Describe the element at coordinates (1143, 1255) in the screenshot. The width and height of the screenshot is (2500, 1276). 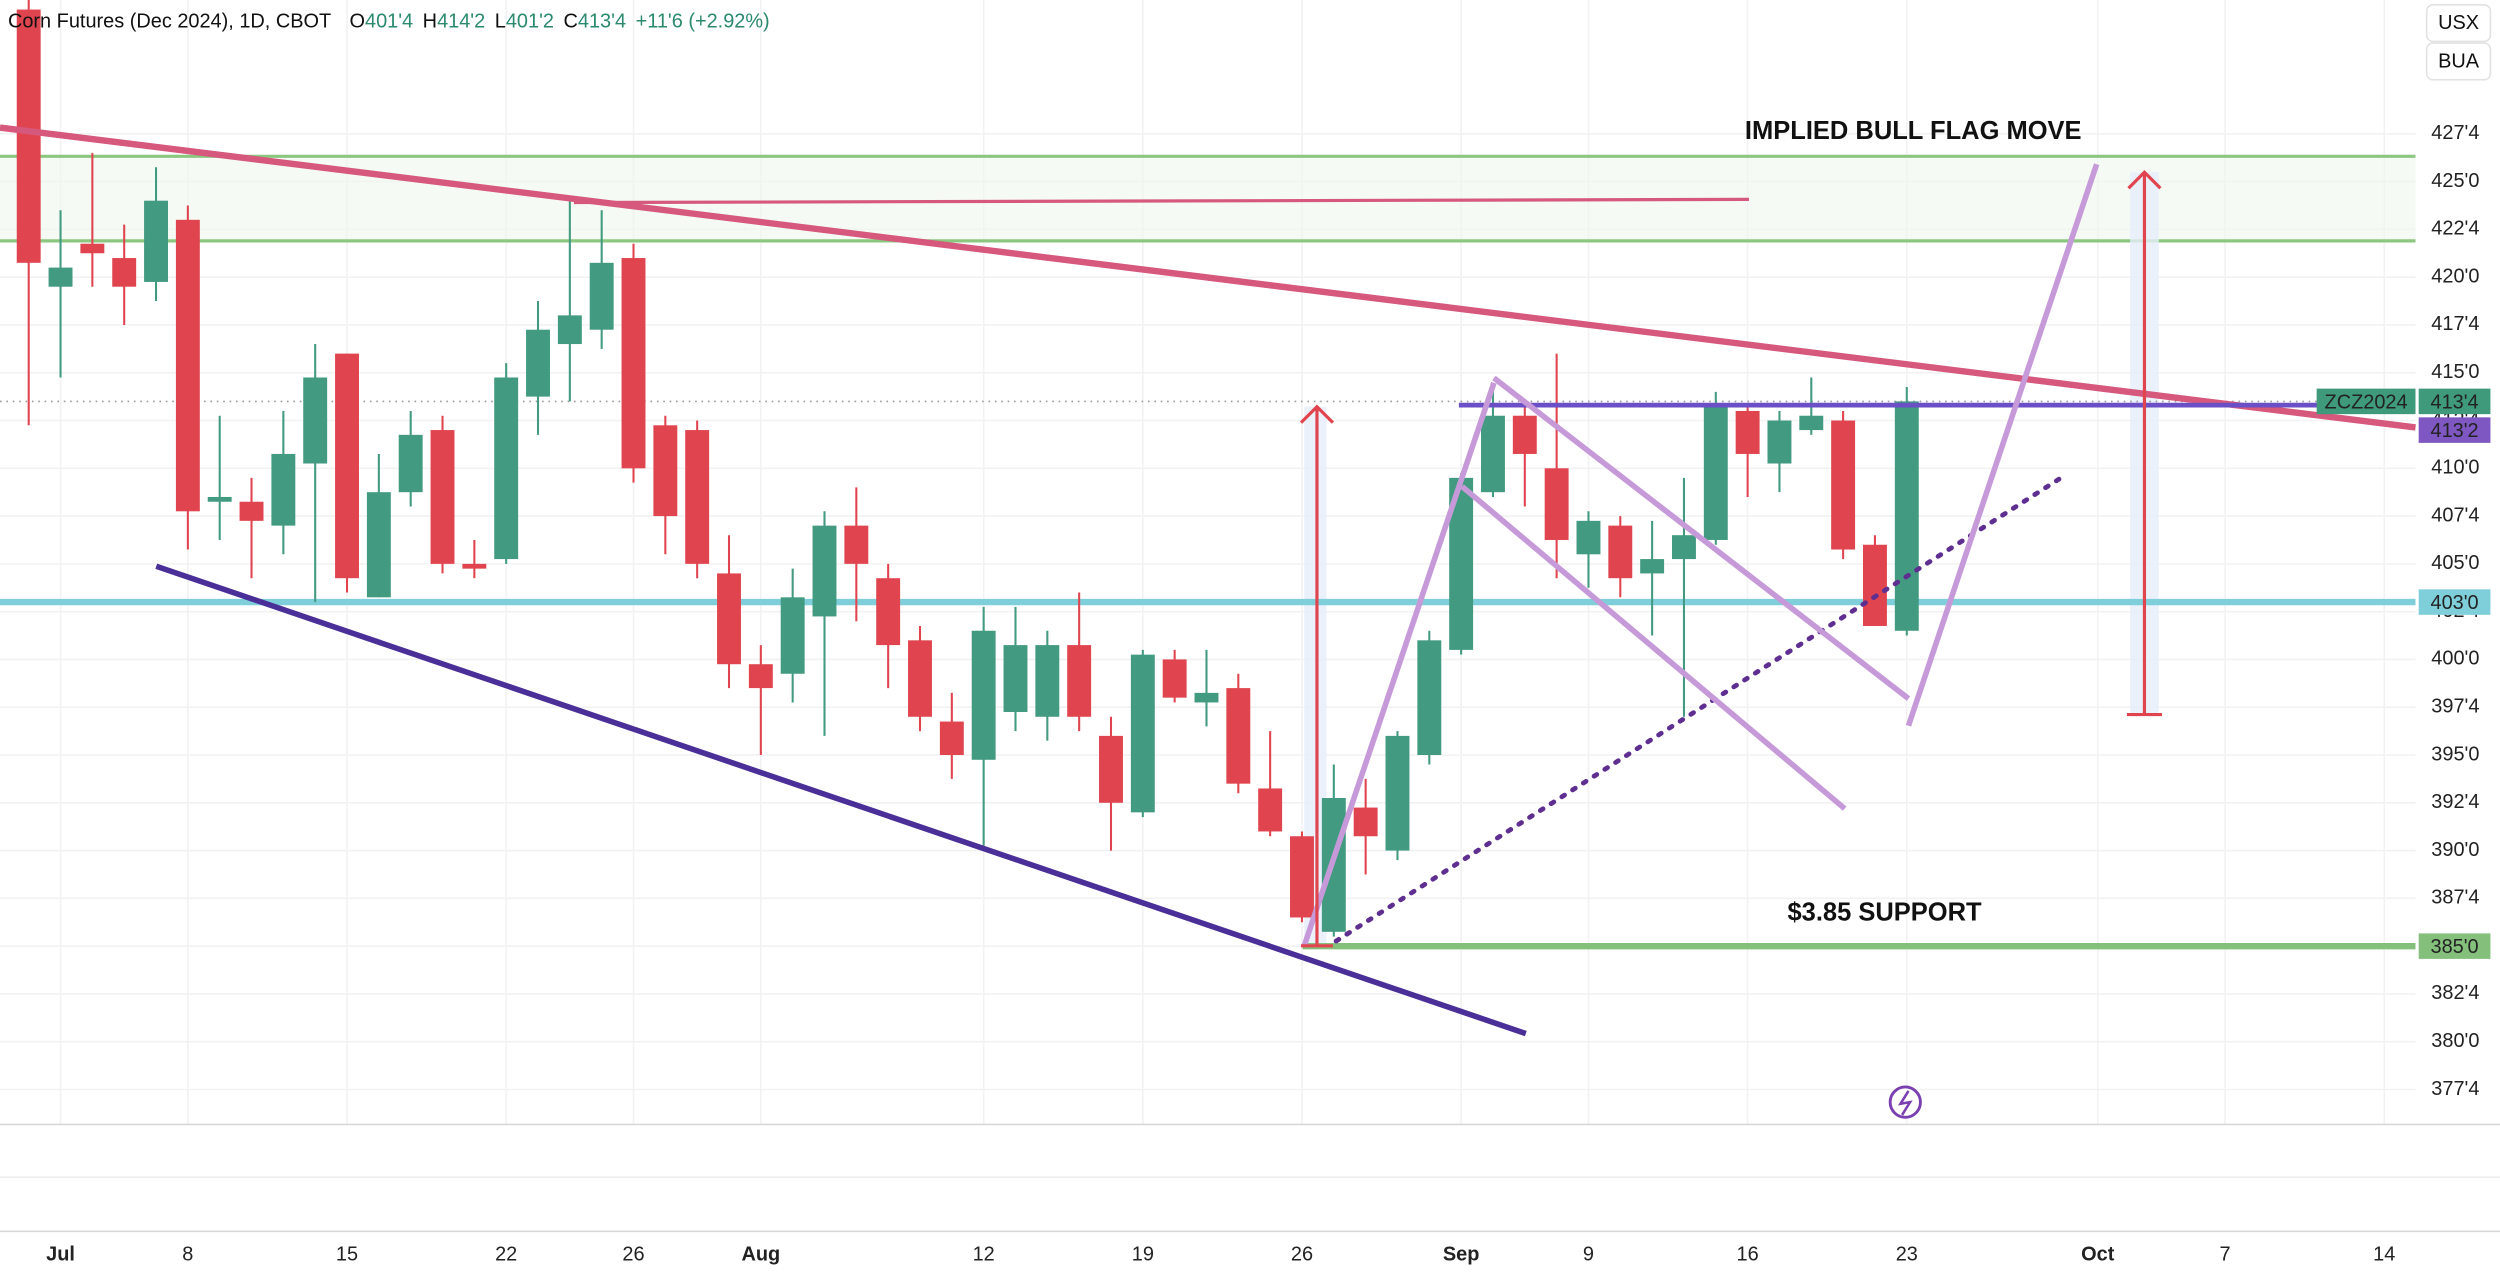
I see `x-tick-label: 19` at that location.